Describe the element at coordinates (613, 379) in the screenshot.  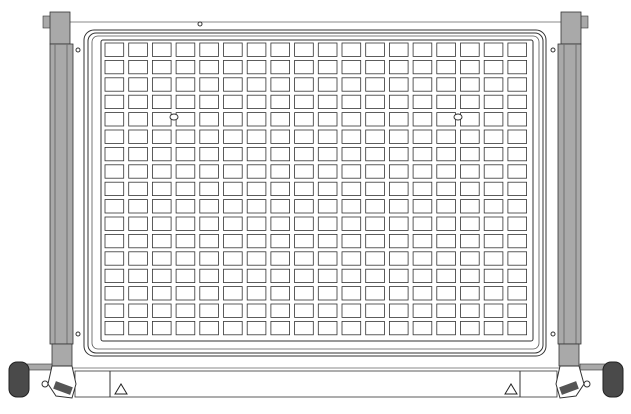
I see `right-roller` at that location.